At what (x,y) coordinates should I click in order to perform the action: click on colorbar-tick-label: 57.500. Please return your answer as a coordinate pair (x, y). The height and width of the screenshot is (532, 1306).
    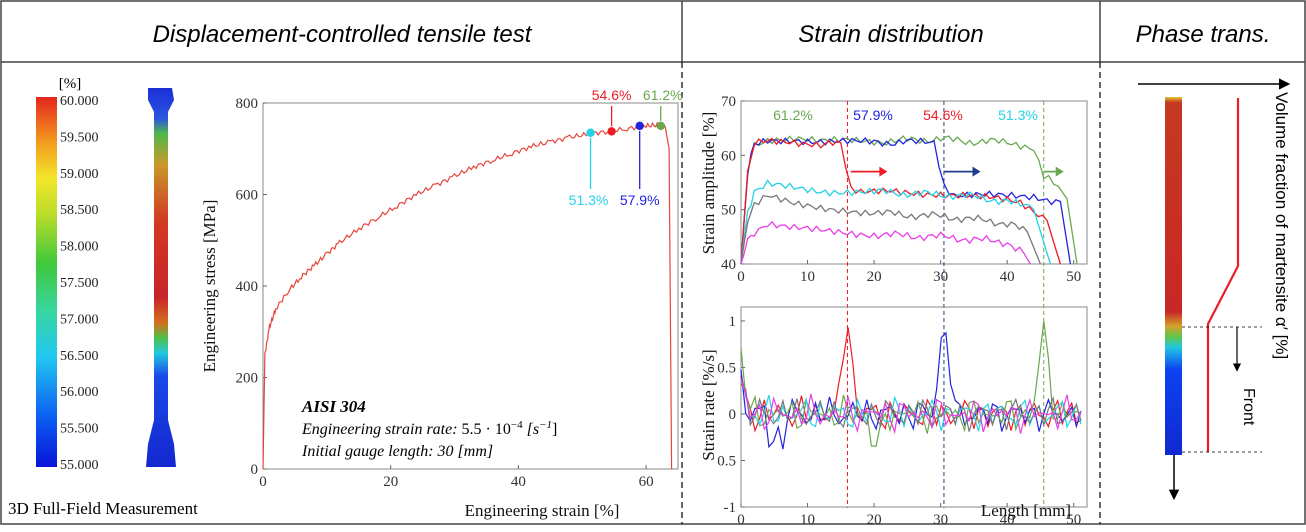
    Looking at the image, I should click on (79, 283).